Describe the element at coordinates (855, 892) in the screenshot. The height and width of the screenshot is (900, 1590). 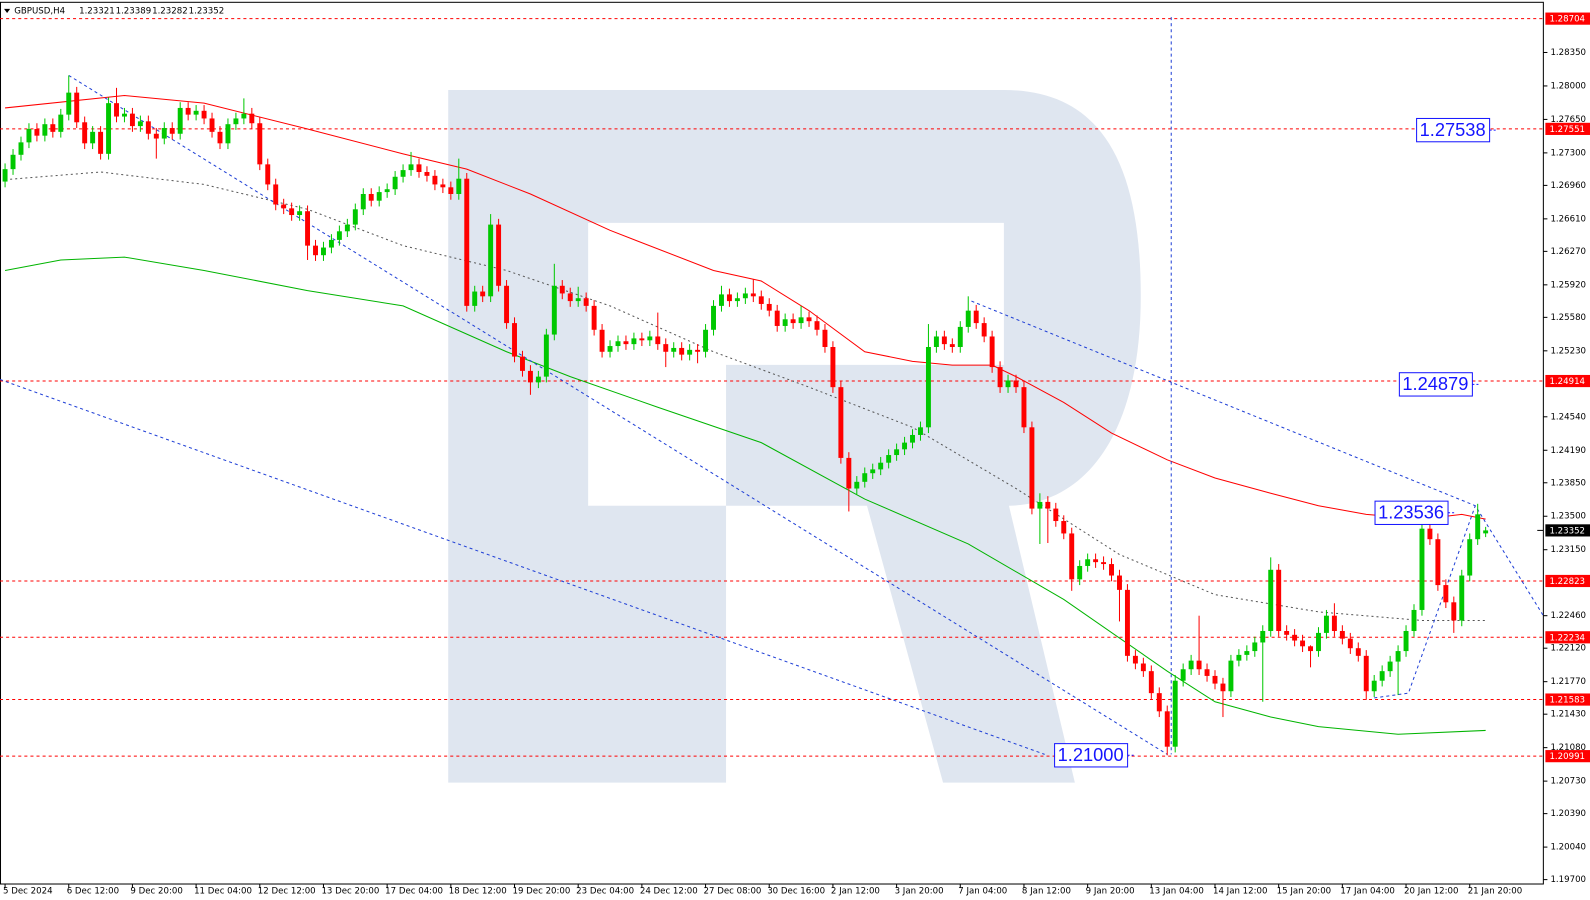
I see `x-tick-label: 2 Jan 12:00` at that location.